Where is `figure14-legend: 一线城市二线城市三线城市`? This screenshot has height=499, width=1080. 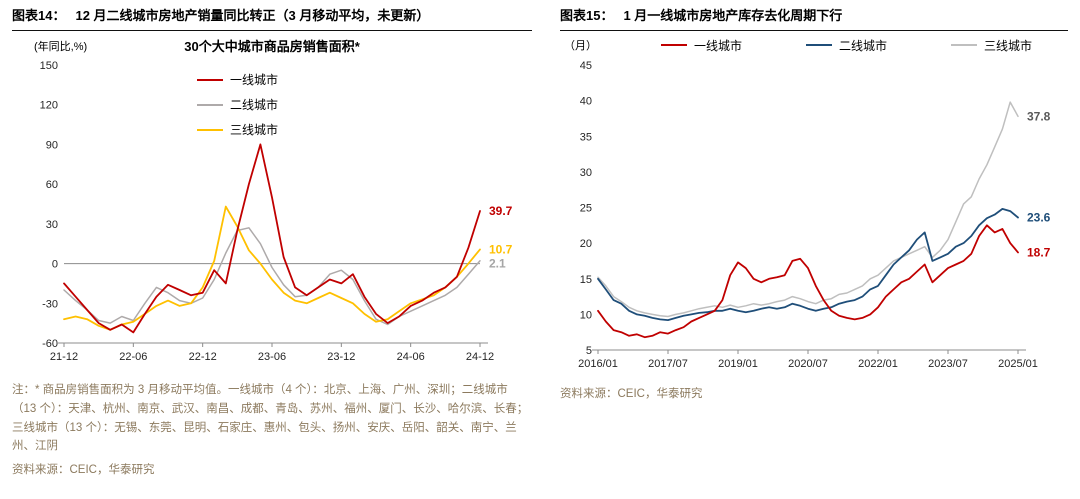 figure14-legend: 一线城市二线城市三线城市 is located at coordinates (237, 104).